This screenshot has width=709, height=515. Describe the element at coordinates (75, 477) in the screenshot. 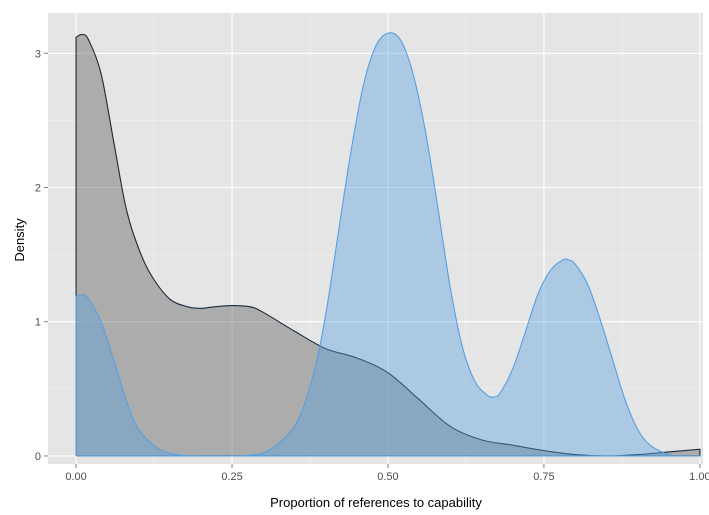

I see `x-tick-label: 0.00` at that location.